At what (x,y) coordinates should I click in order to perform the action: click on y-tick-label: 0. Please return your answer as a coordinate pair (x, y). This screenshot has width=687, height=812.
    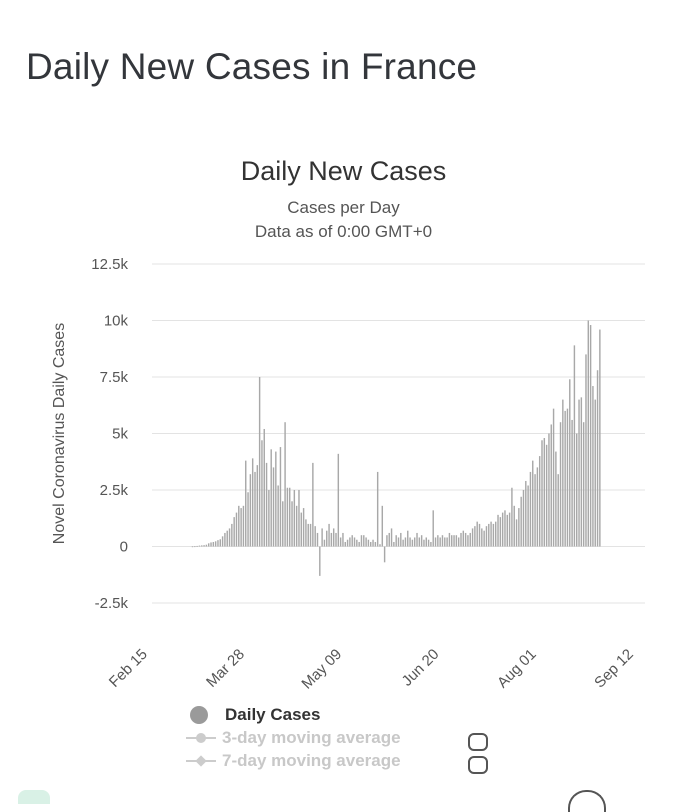
    Looking at the image, I should click on (124, 547).